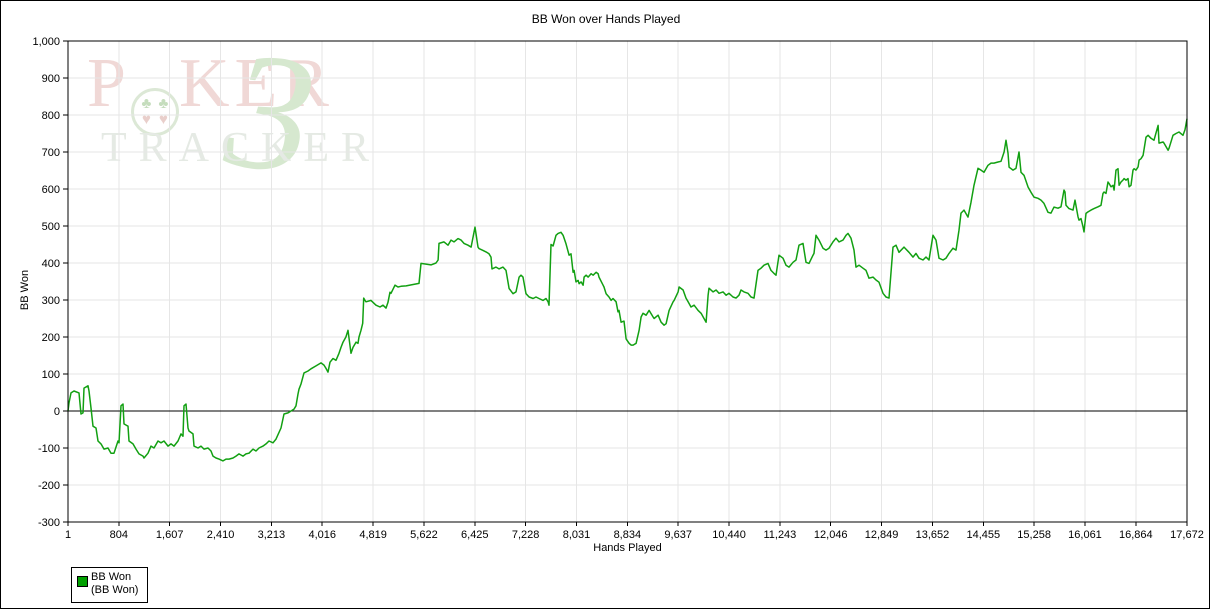 This screenshot has width=1210, height=609. I want to click on x-tick-label: 16,864, so click(1136, 535).